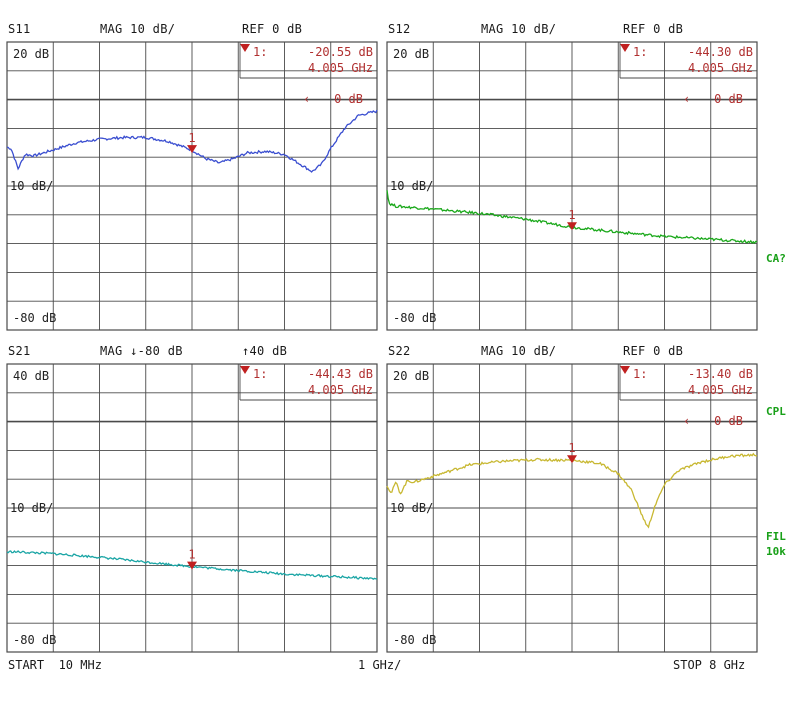  What do you see at coordinates (776, 411) in the screenshot?
I see `cpl-status-label: CPL` at bounding box center [776, 411].